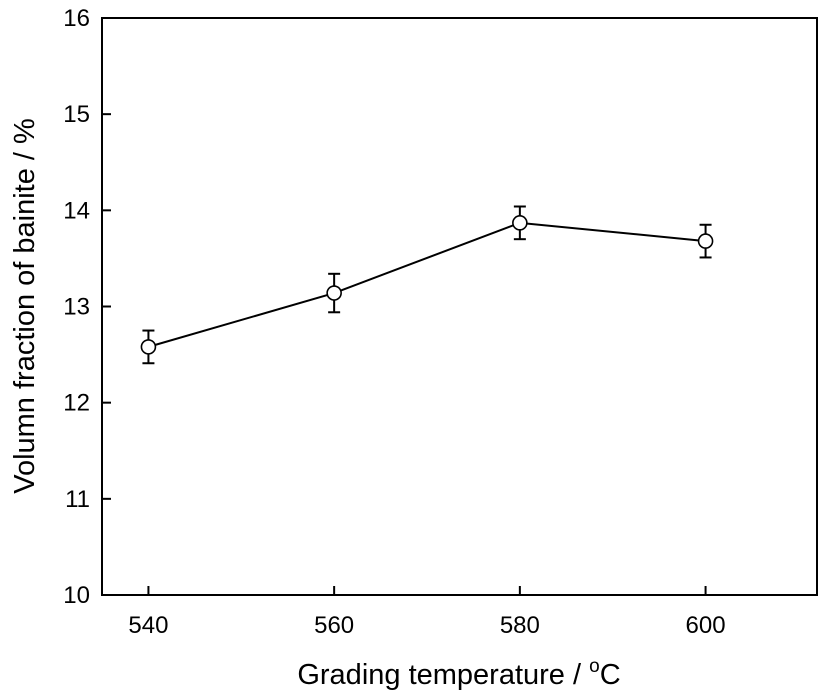 Image resolution: width=827 pixels, height=698 pixels. I want to click on y-tick-label: 10, so click(76, 595).